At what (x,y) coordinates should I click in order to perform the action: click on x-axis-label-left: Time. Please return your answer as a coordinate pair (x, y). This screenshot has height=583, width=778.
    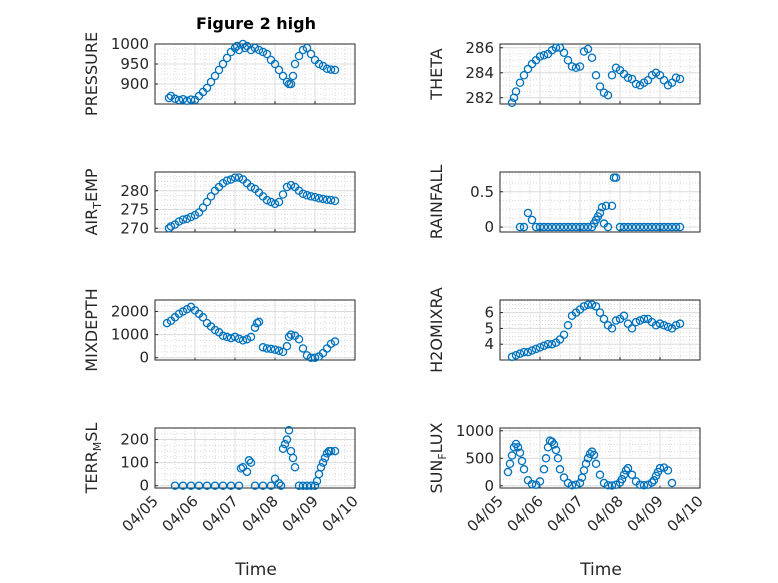
    Looking at the image, I should click on (255, 570).